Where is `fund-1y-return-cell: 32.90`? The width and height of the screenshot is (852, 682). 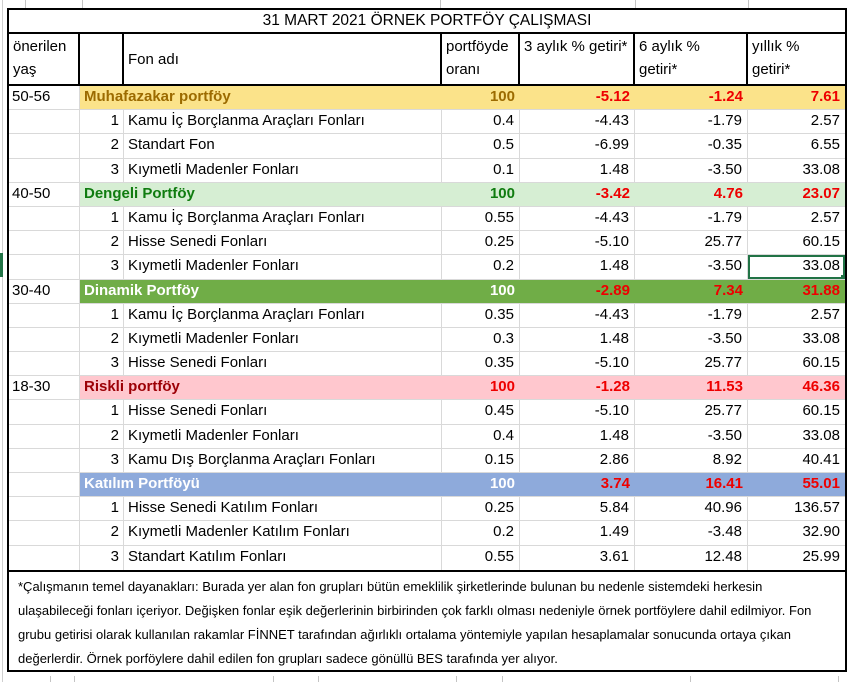
fund-1y-return-cell: 32.90 is located at coordinates (821, 532).